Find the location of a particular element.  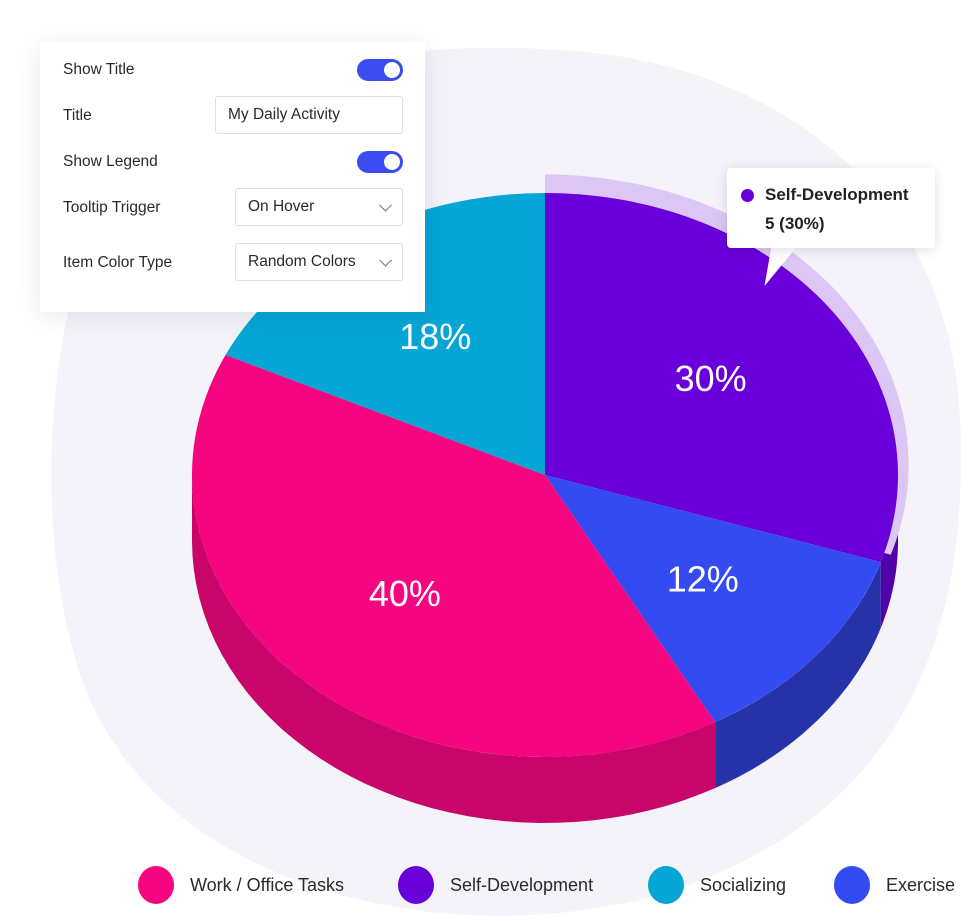

tooltip-color-dot is located at coordinates (747, 195).